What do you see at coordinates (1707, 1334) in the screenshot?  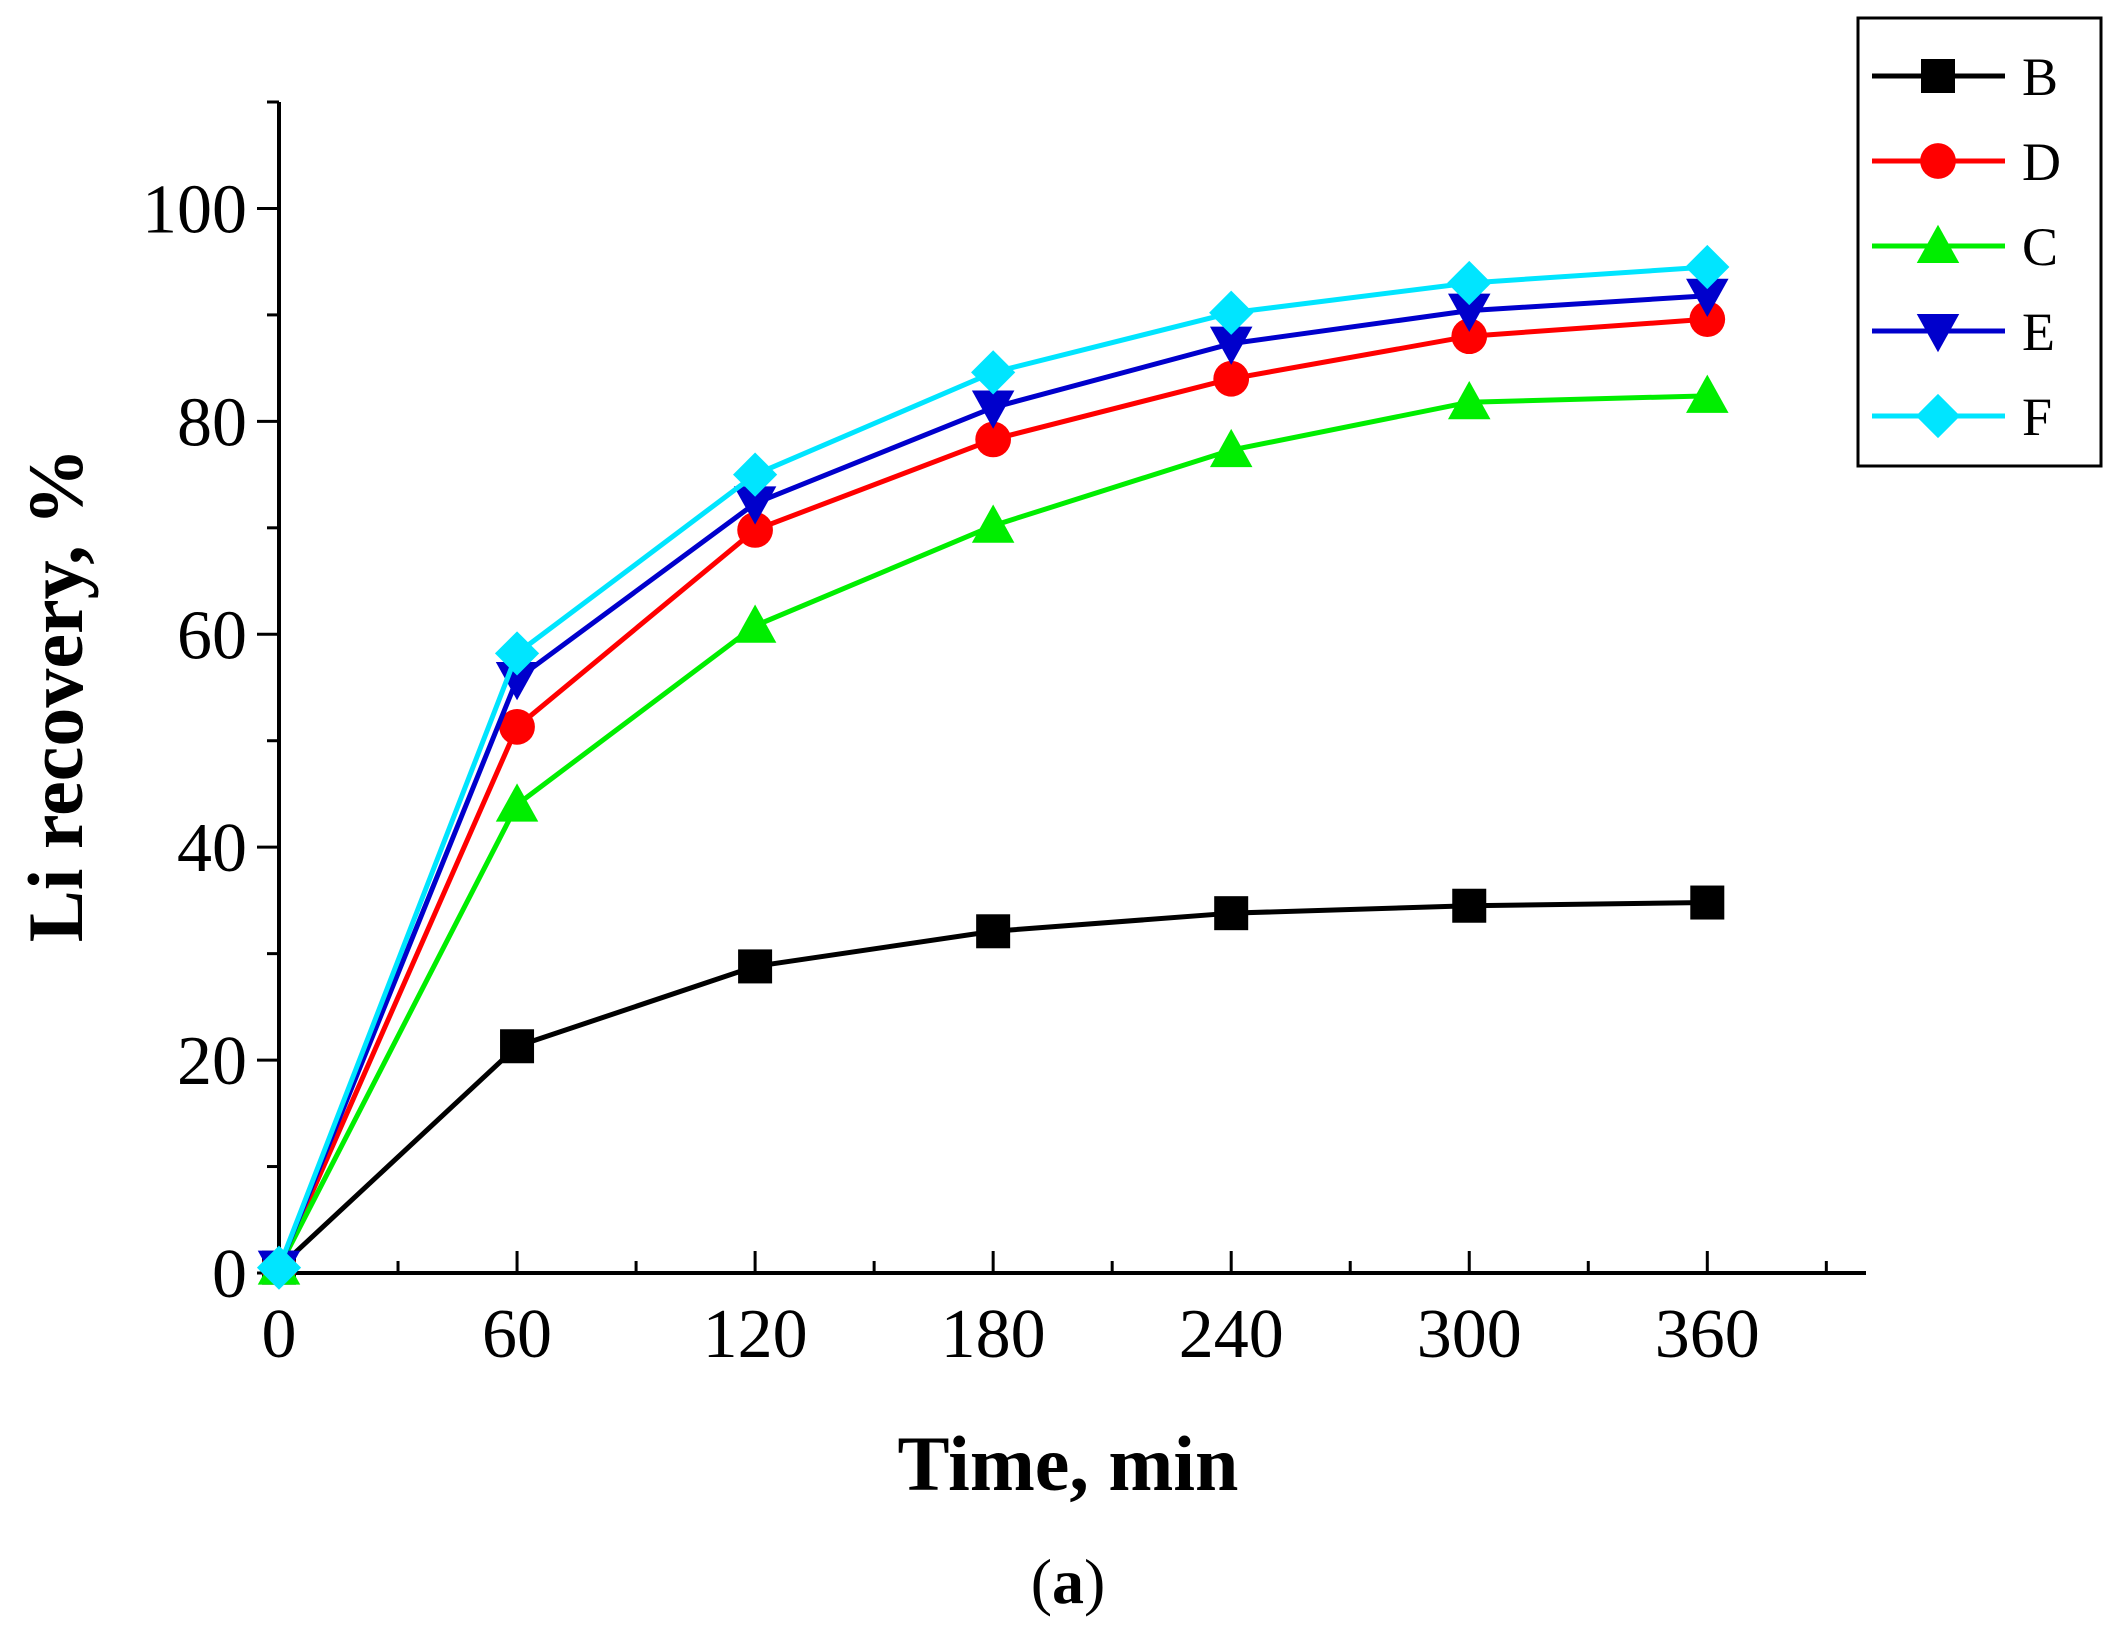 I see `x-tick-label: 360` at bounding box center [1707, 1334].